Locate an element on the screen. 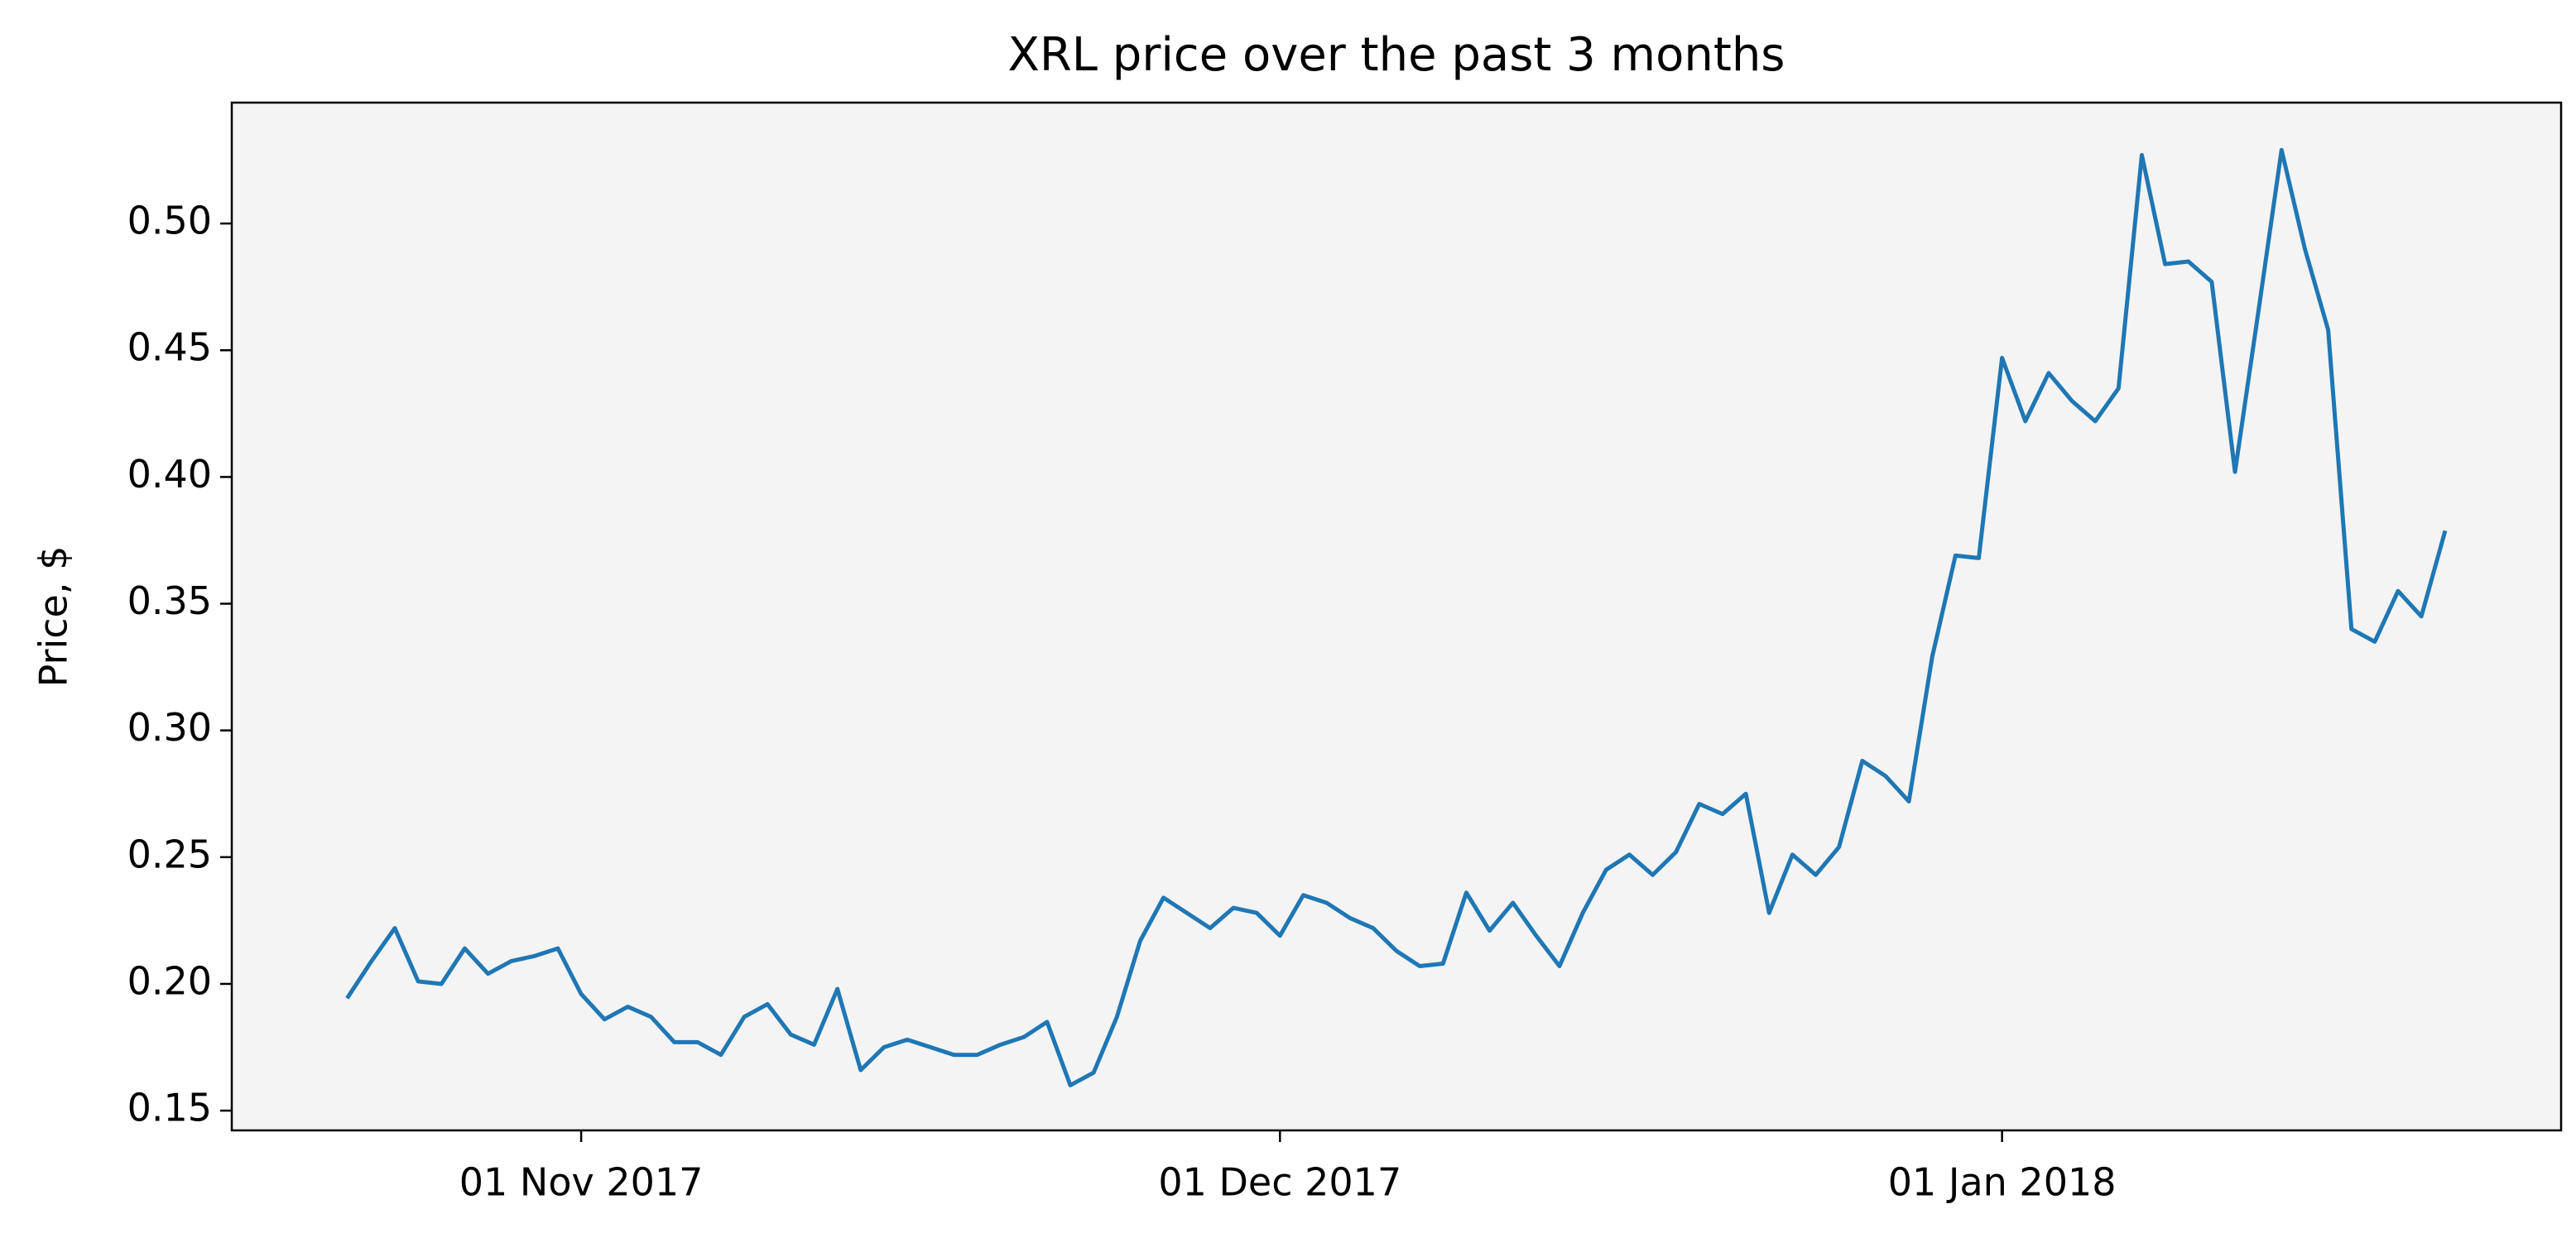 The image size is (2576, 1233). x-tick-label: 01 Nov 2017 is located at coordinates (581, 1182).